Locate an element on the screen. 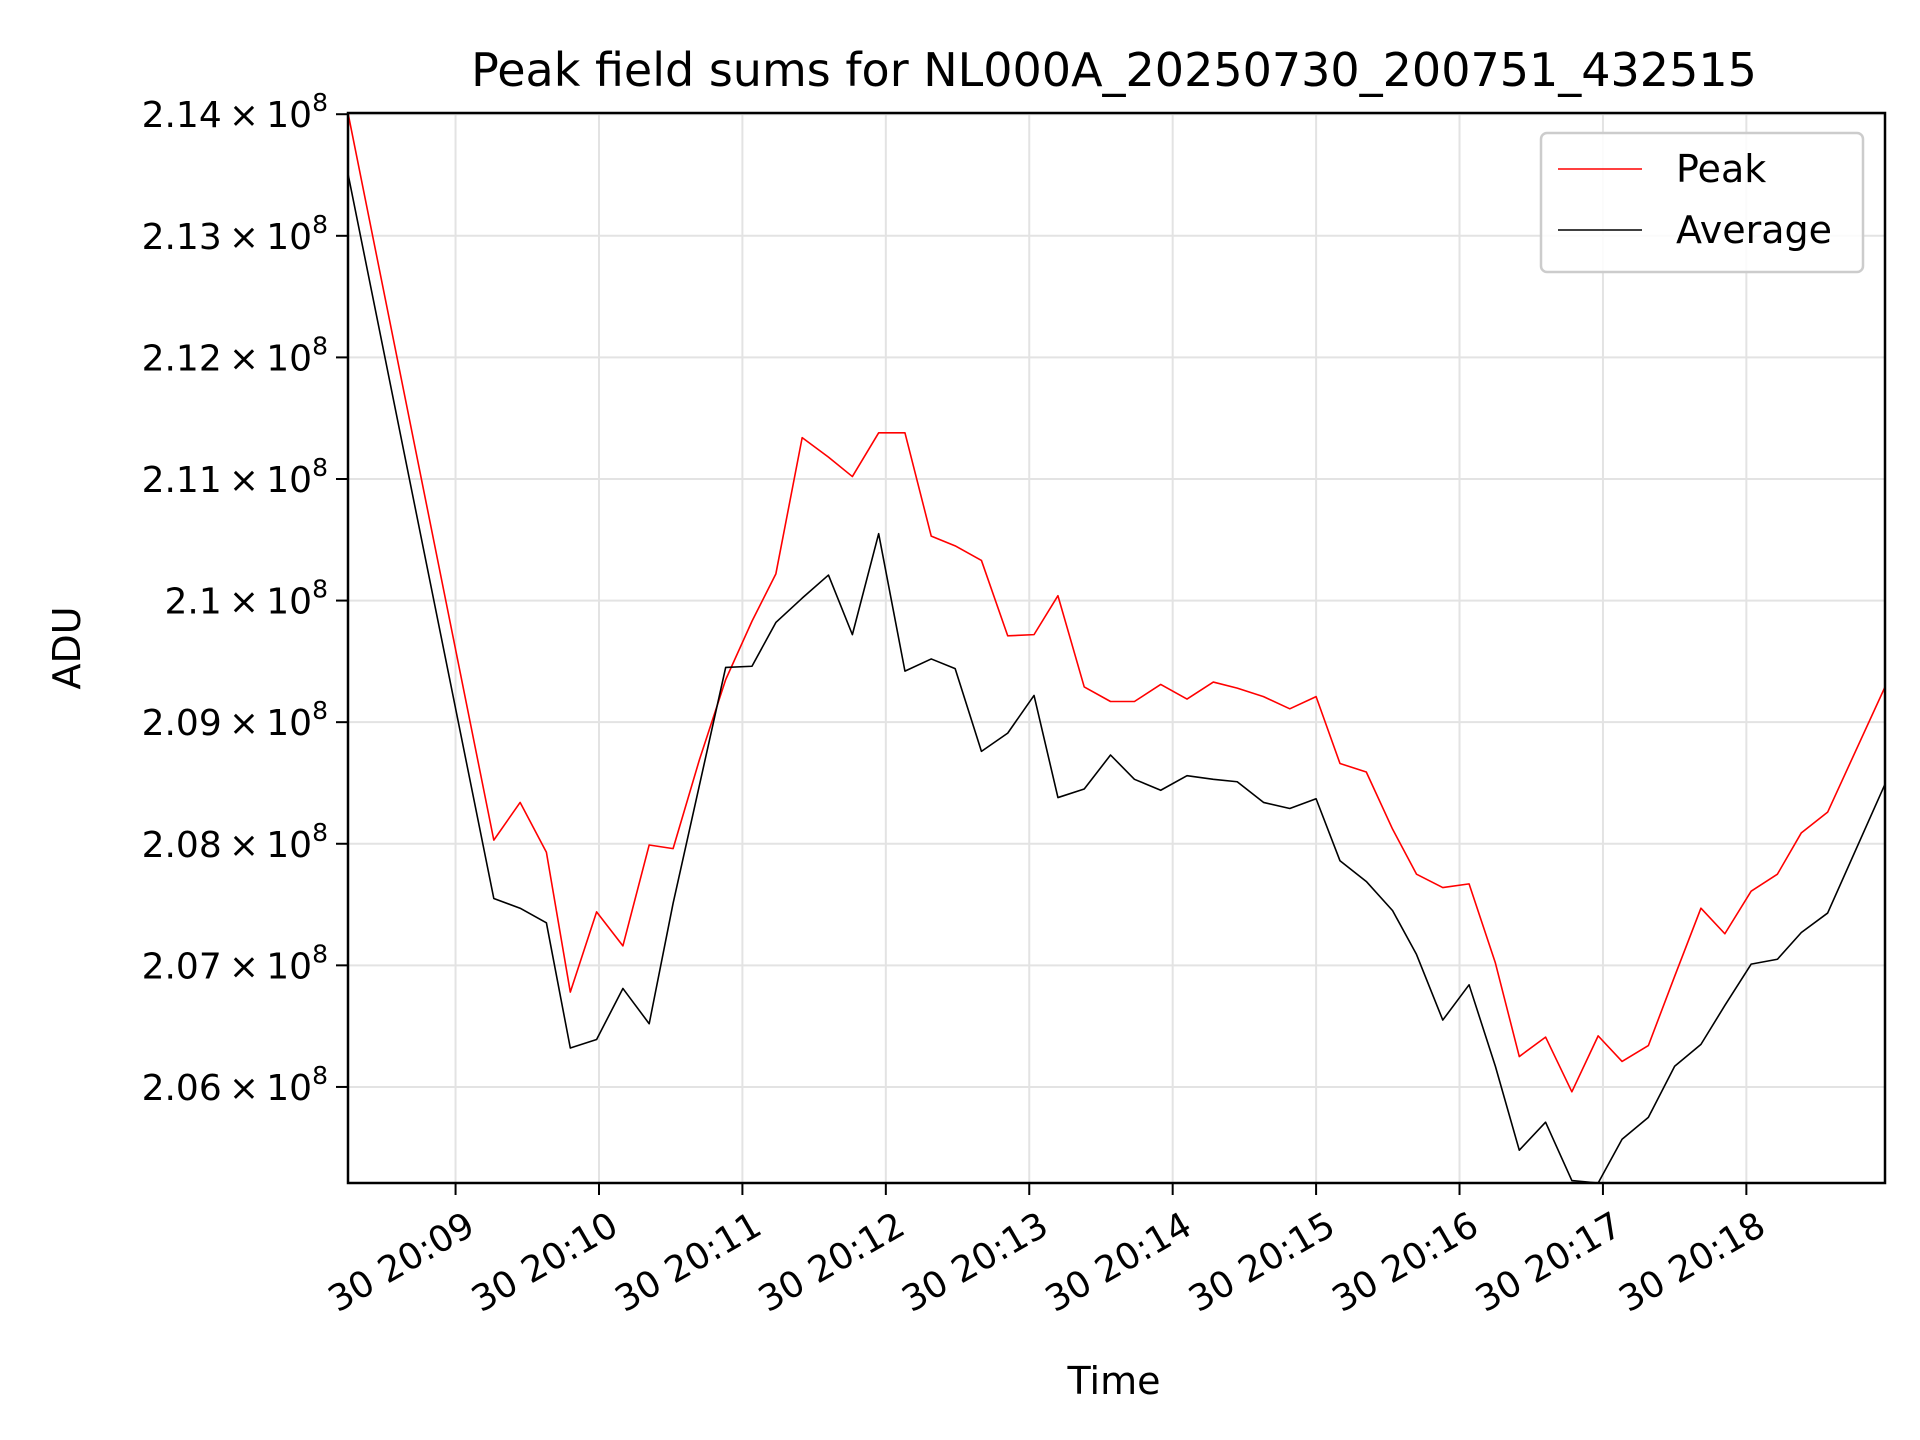  y-axis-title: ADU is located at coordinates (67, 647).